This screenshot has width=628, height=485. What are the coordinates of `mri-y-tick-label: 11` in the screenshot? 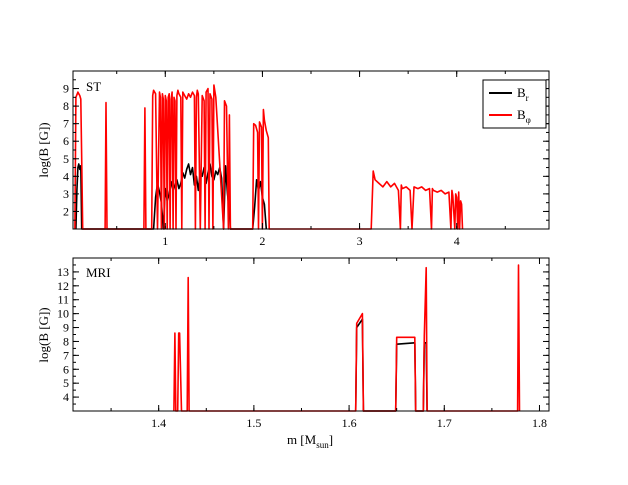 It's located at (63, 300).